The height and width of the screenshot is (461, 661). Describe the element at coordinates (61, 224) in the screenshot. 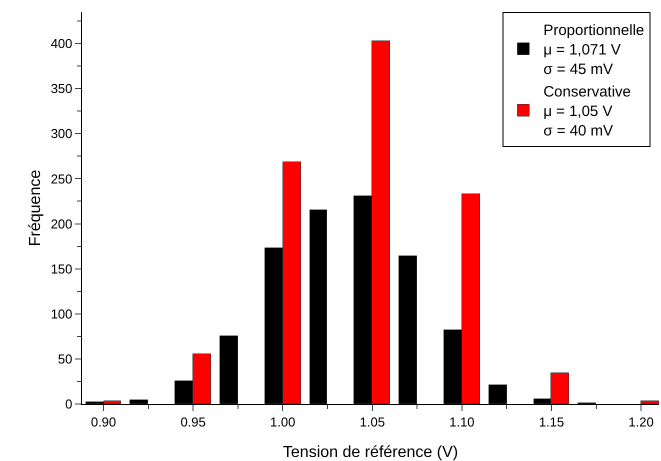

I see `y-tick-label: 200` at that location.